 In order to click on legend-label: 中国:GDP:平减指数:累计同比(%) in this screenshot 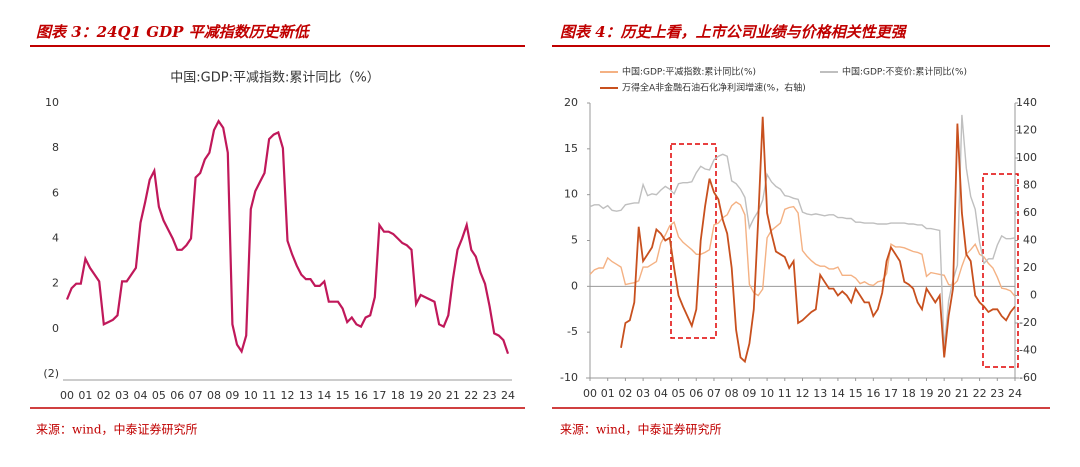, I will do `click(689, 72)`.